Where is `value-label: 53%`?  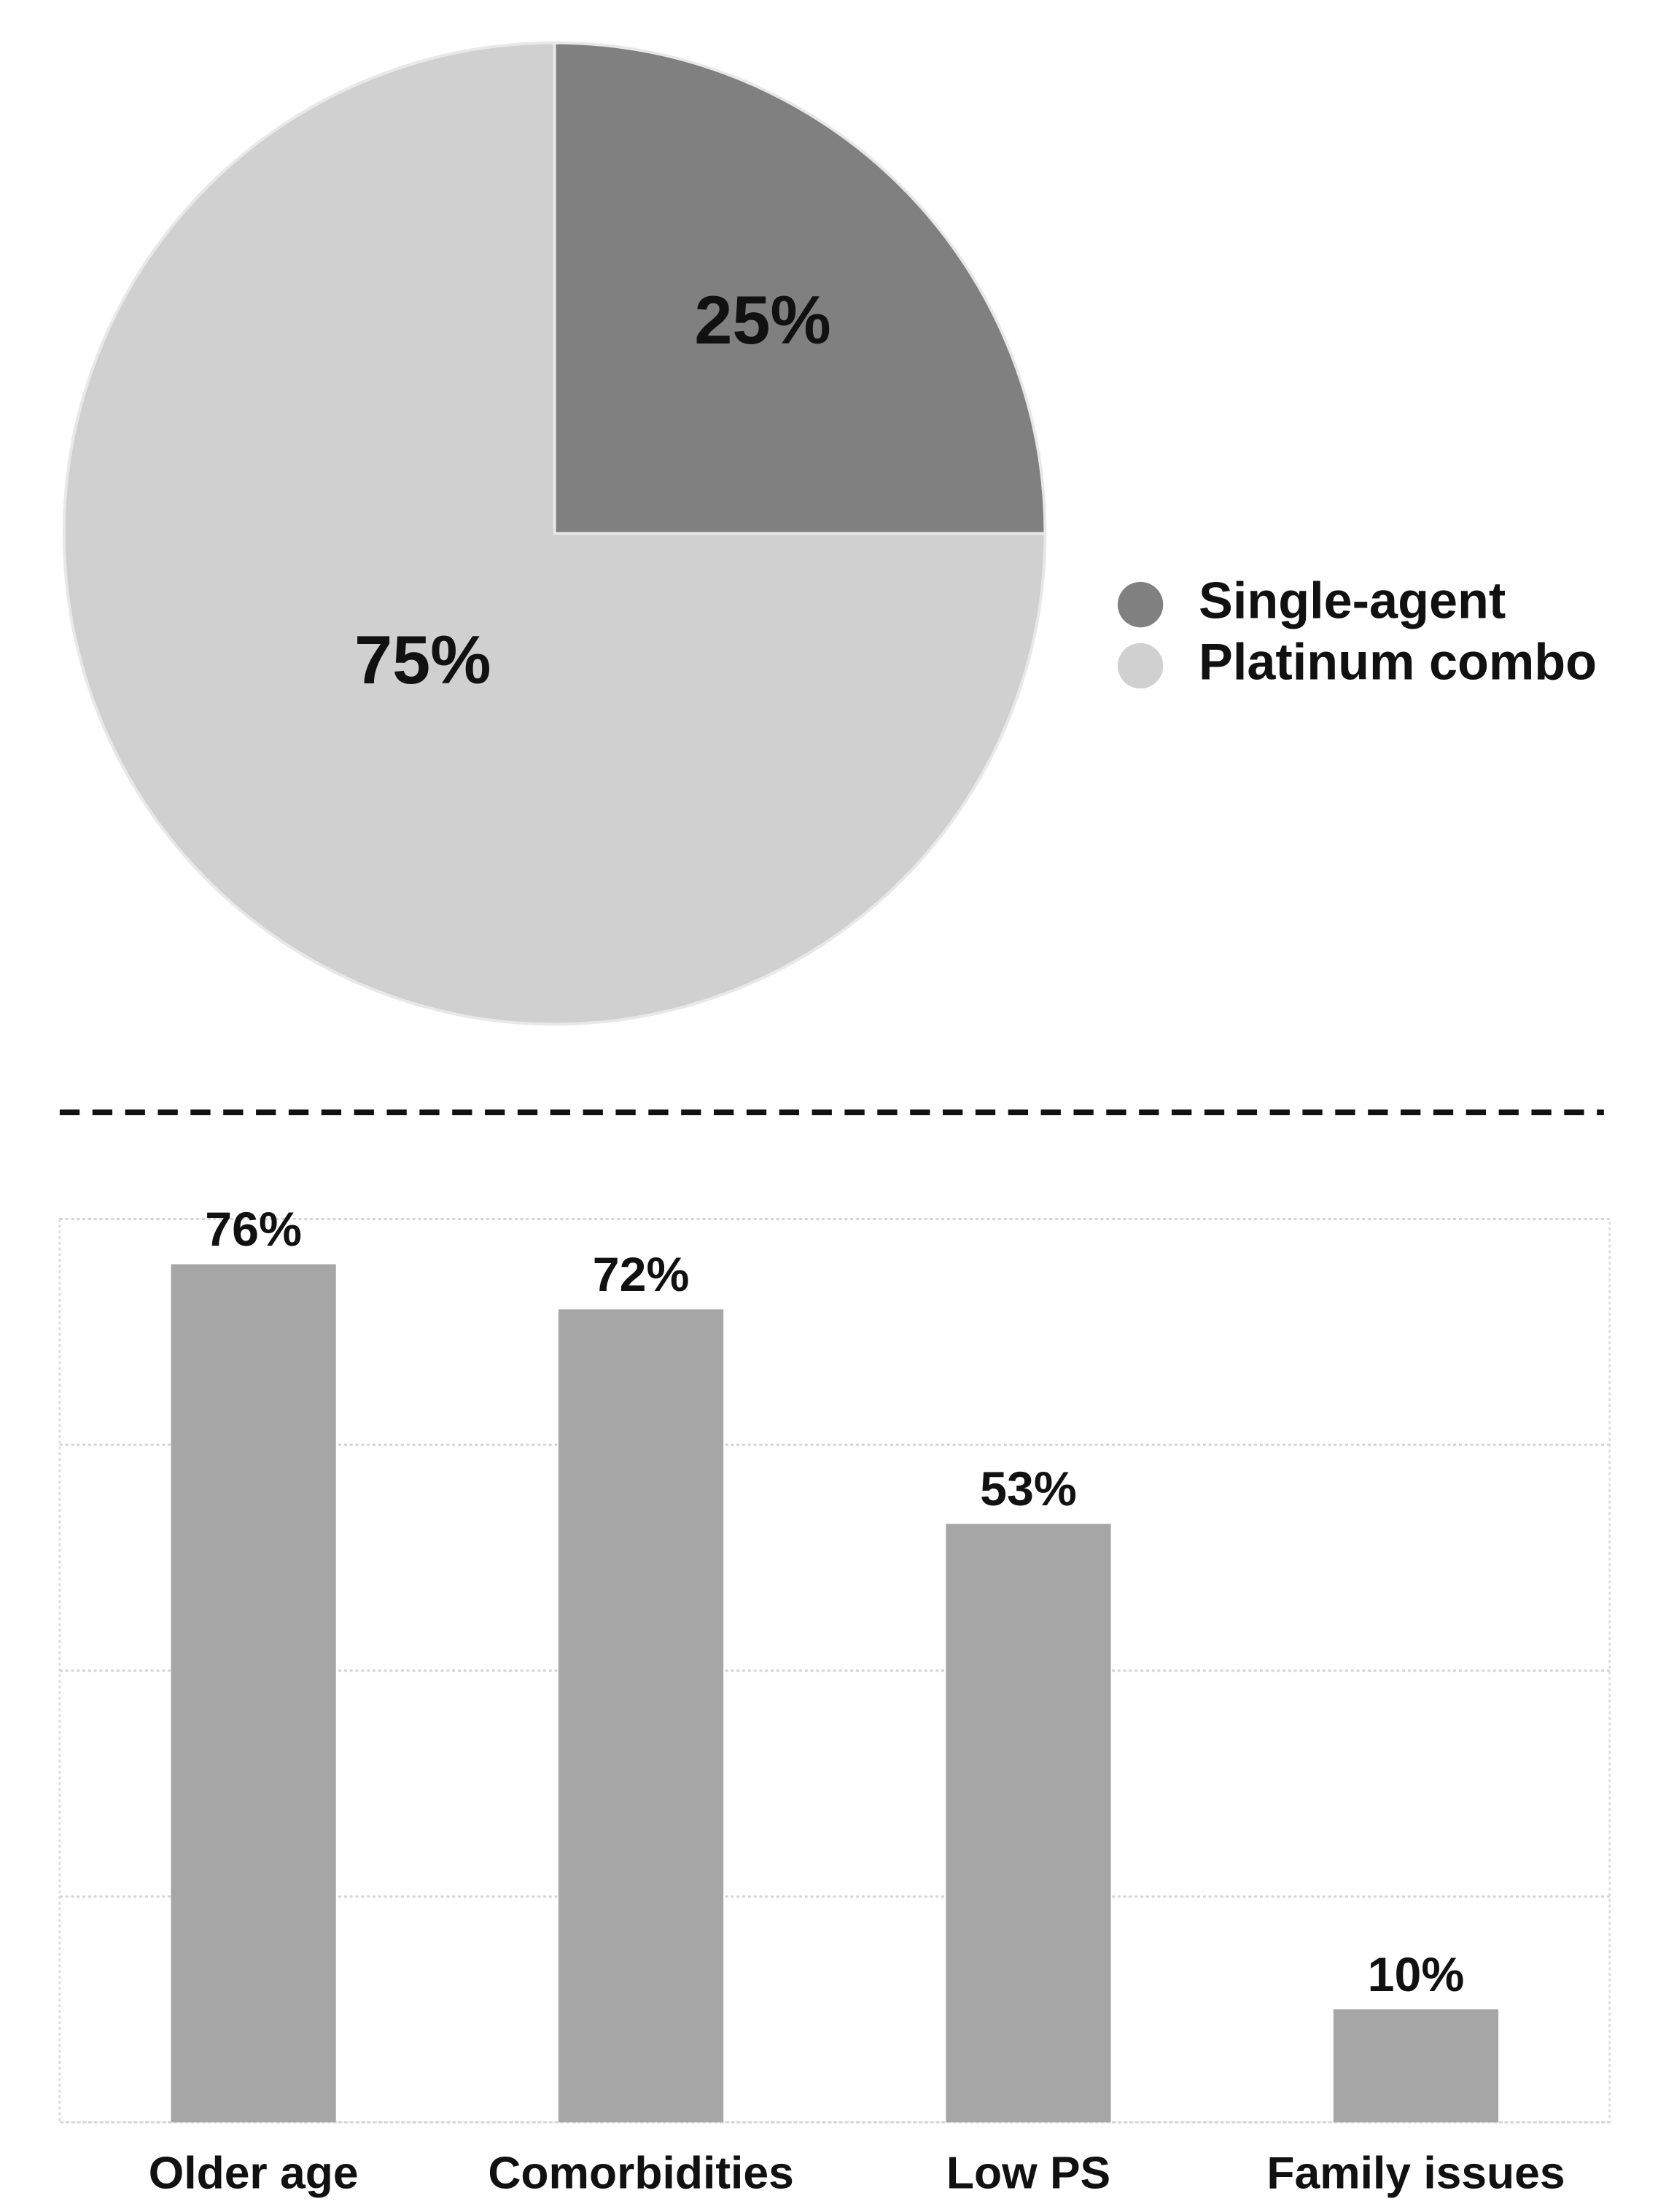
value-label: 53% is located at coordinates (1028, 1489).